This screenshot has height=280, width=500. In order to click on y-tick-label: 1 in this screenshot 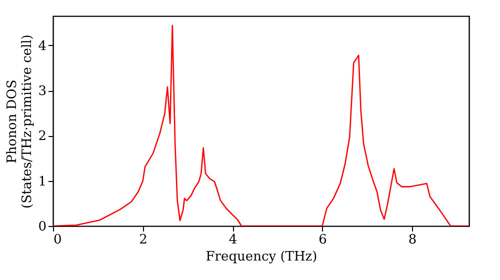, I will do `click(42, 182)`.